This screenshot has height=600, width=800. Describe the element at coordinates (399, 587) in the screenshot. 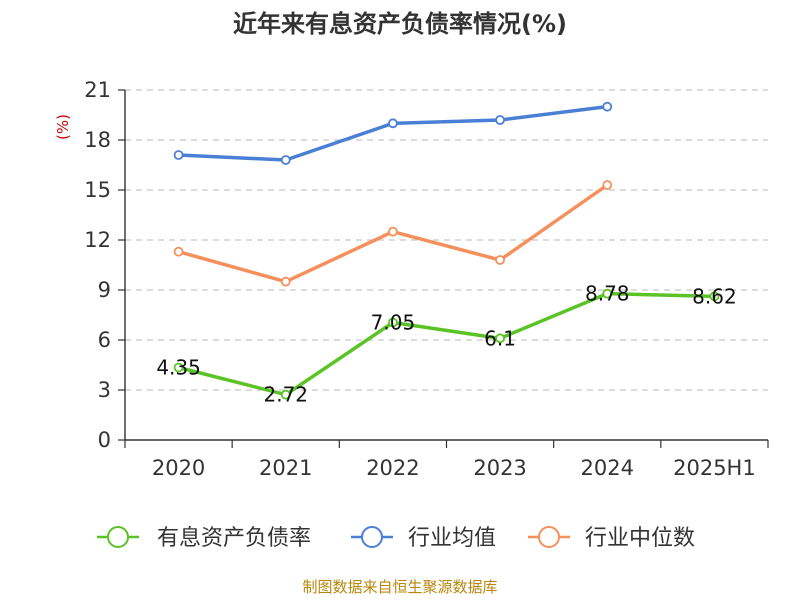

I see `source-note: 制图数据来自恒生聚源数据库` at that location.